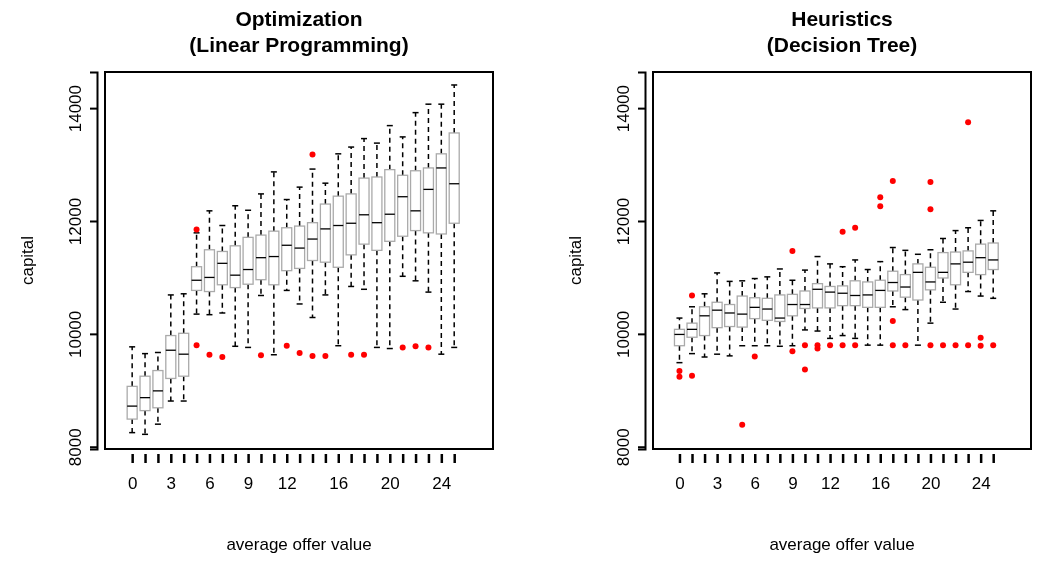 The image size is (1046, 561). Describe the element at coordinates (842, 31) in the screenshot. I see `chart-title: Heuristics (Decision Tree)` at that location.